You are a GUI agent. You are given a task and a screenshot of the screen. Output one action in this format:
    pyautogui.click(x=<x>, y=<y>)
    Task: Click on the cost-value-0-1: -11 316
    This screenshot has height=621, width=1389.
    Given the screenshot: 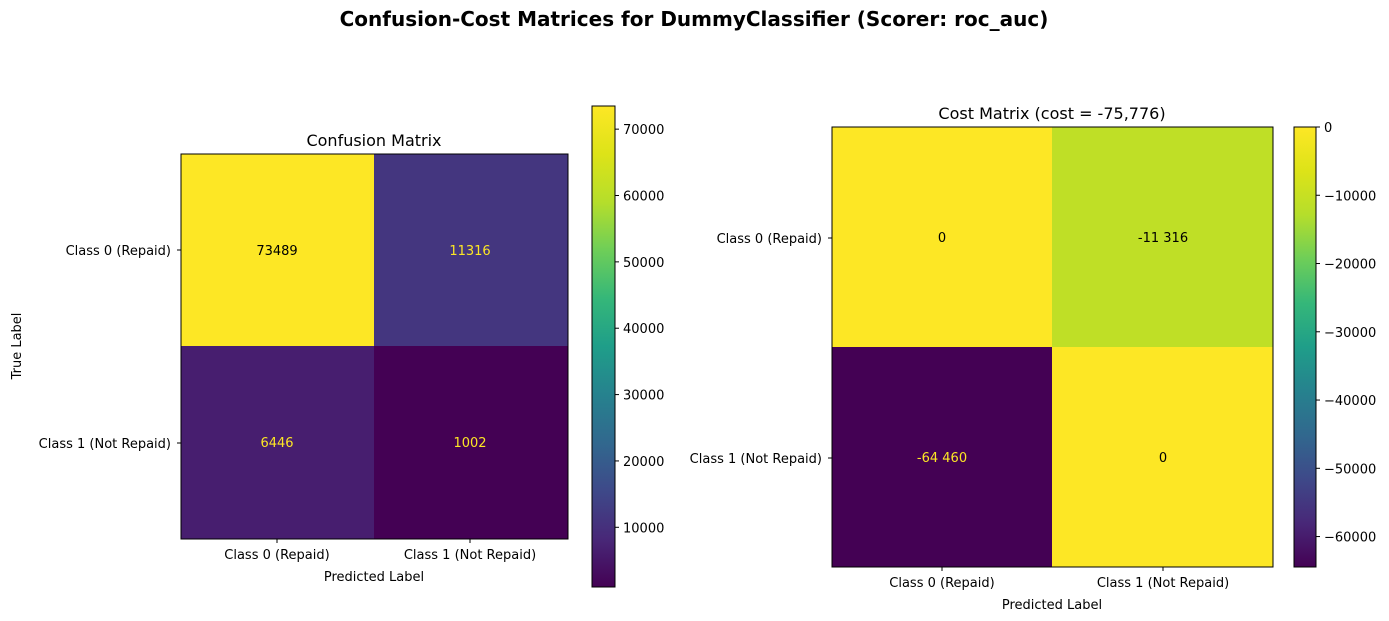 What is the action you would take?
    pyautogui.click(x=1163, y=238)
    